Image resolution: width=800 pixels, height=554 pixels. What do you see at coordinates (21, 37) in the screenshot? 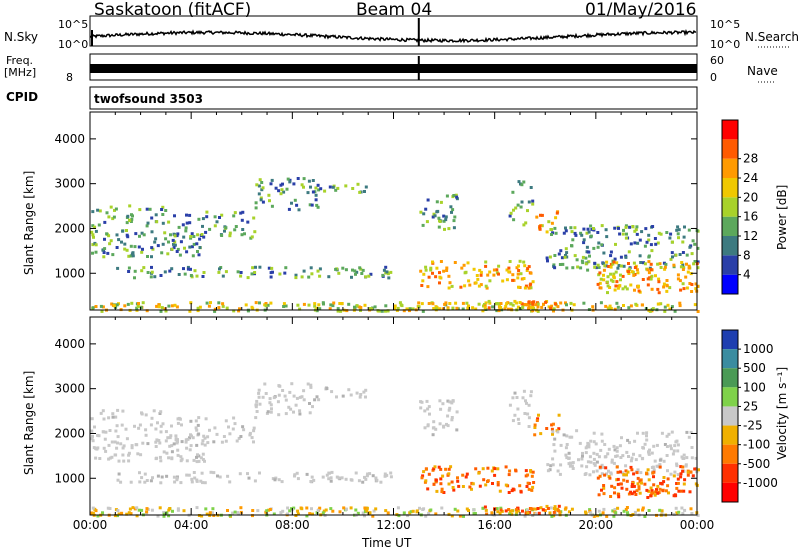
I see `nsky-label: N.Sky` at bounding box center [21, 37].